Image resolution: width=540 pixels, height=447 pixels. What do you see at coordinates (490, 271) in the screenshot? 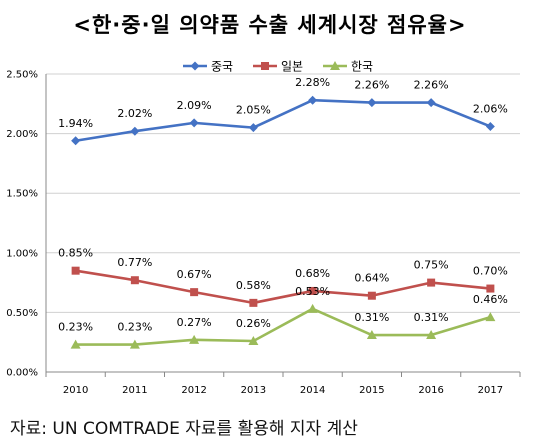
I see `data-label: 0.70%` at bounding box center [490, 271].